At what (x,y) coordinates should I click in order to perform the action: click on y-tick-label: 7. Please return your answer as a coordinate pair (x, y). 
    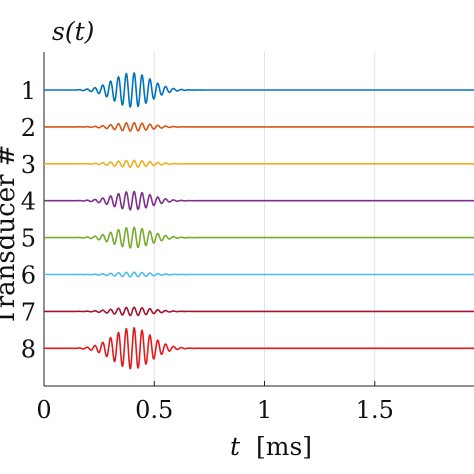
    Looking at the image, I should click on (28, 312).